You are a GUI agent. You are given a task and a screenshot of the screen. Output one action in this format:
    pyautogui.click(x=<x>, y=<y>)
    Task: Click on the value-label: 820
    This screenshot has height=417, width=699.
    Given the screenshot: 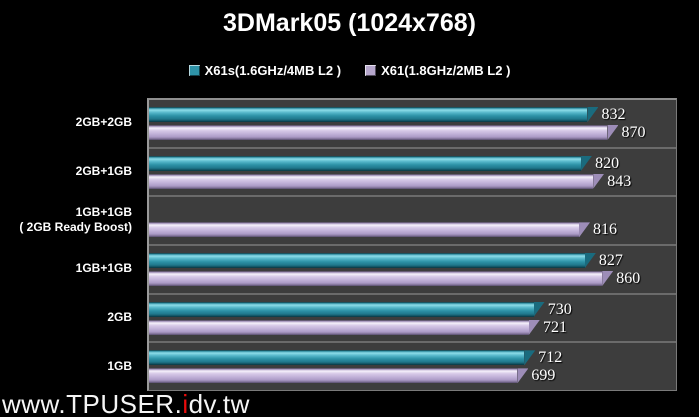 What is the action you would take?
    pyautogui.click(x=607, y=163)
    